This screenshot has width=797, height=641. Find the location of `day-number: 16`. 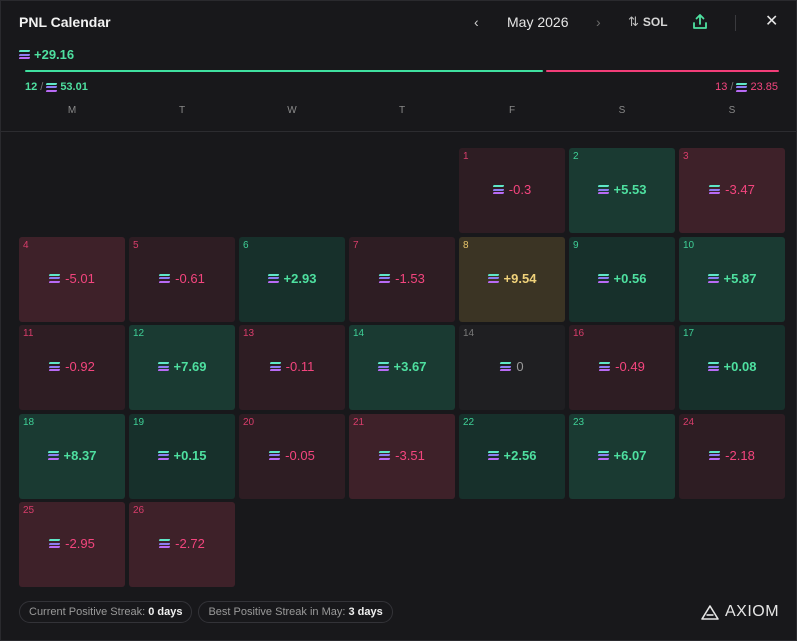

day-number: 16 is located at coordinates (579, 333).